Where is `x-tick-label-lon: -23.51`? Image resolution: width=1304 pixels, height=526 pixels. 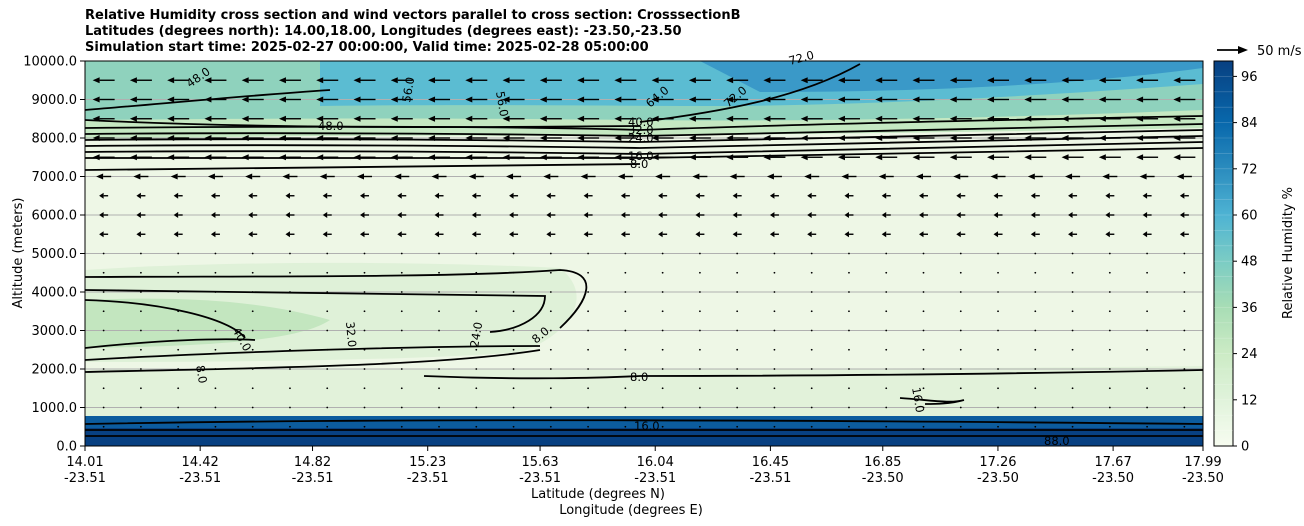 x-tick-label-lon: -23.51 is located at coordinates (85, 478).